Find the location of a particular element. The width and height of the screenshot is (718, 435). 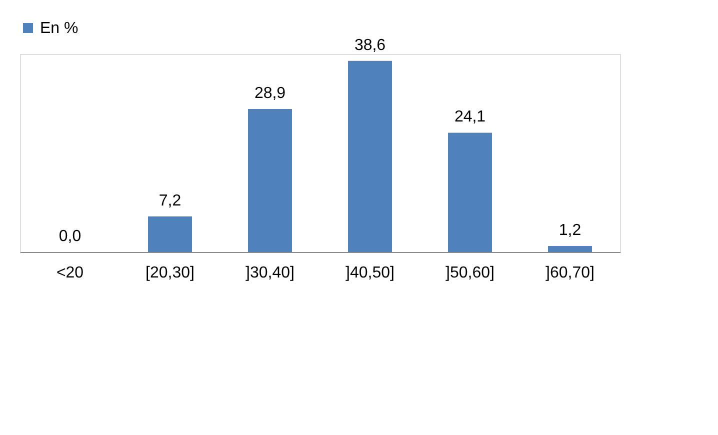

x-tick-label: ]50,60] is located at coordinates (470, 273).